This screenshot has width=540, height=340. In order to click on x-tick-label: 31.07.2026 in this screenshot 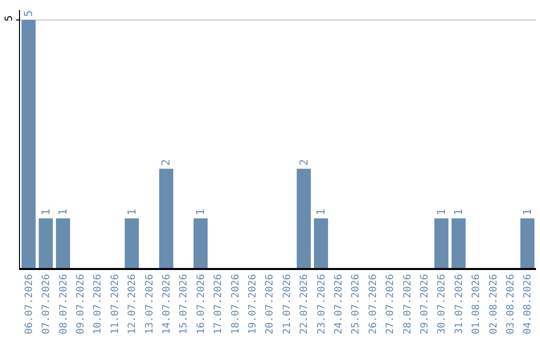, I will do `click(459, 304)`.